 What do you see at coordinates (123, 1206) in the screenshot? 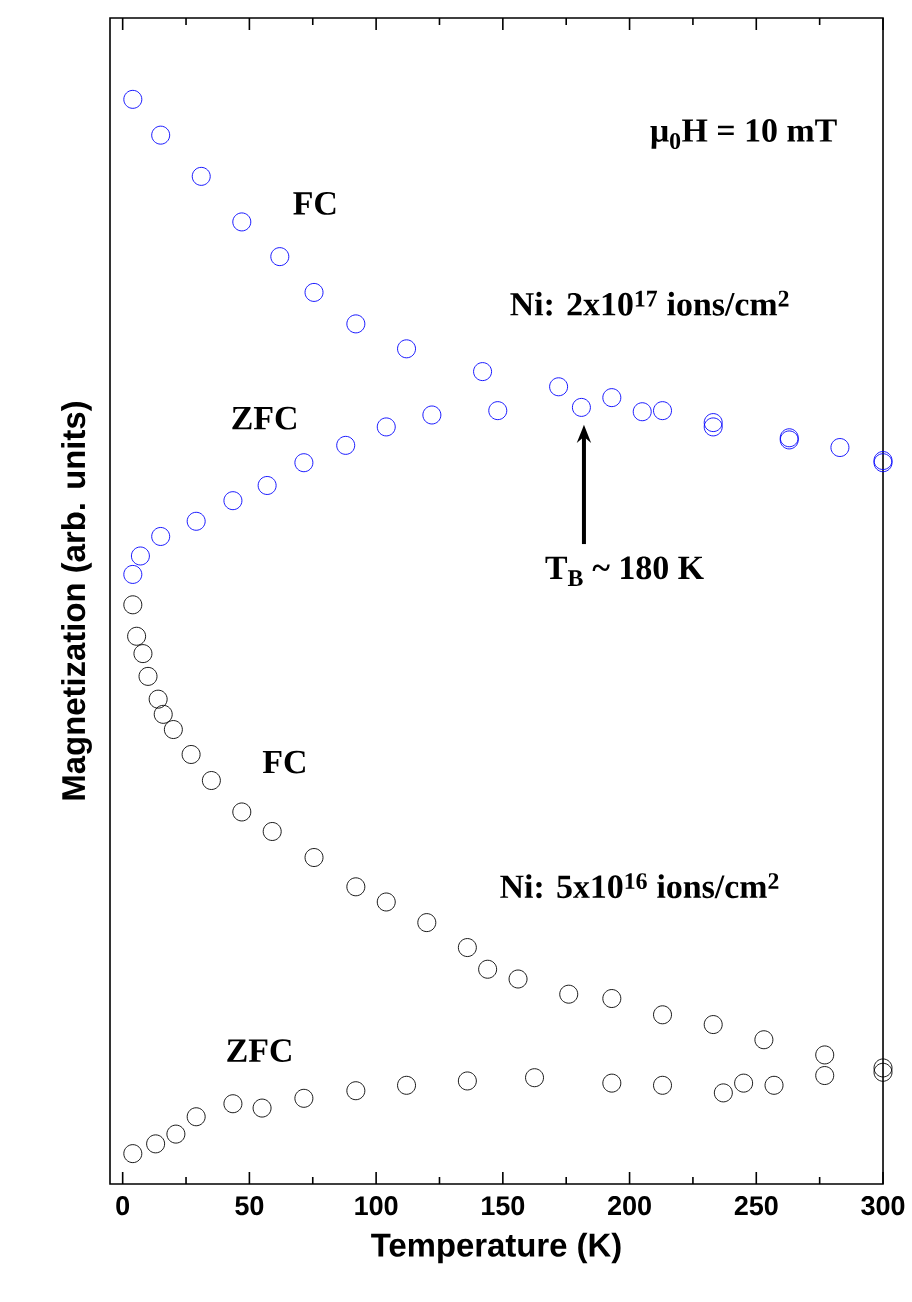
I see `x-tick-label: 0` at bounding box center [123, 1206].